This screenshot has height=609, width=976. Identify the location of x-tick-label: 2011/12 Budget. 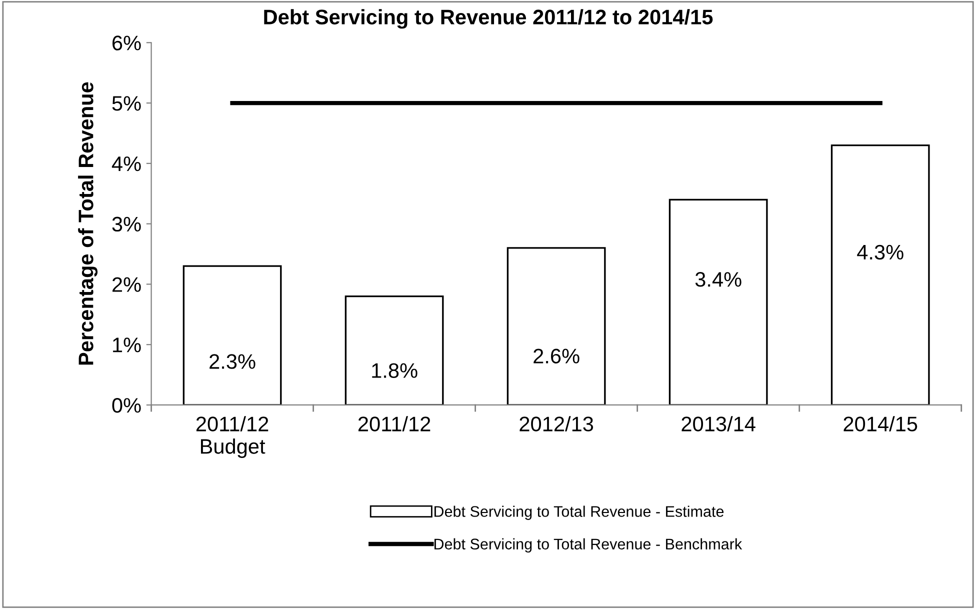
(232, 437).